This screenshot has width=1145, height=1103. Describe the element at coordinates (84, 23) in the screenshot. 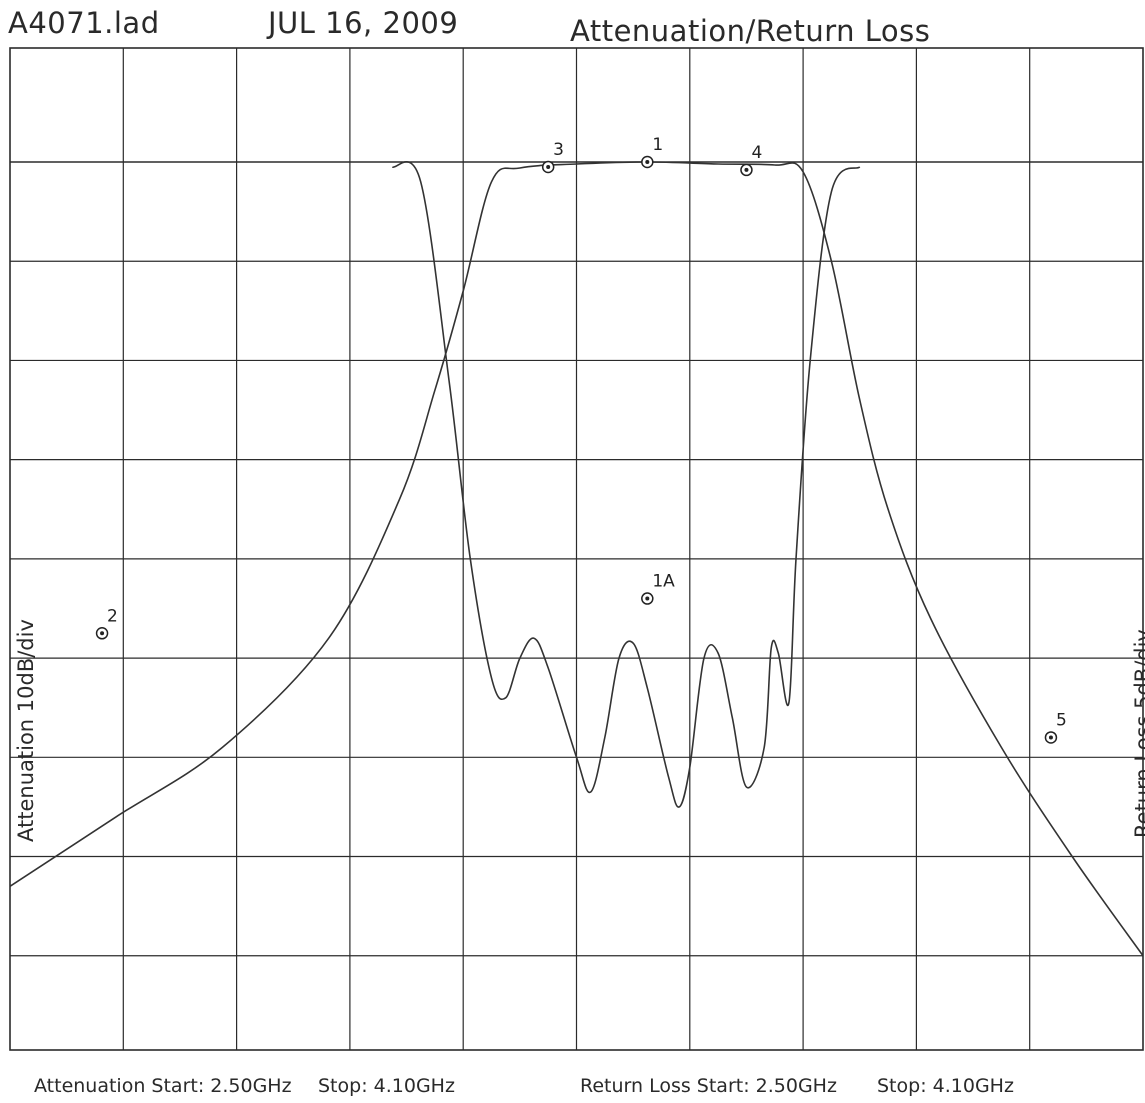

I see `file-name: A4071.lad` at that location.